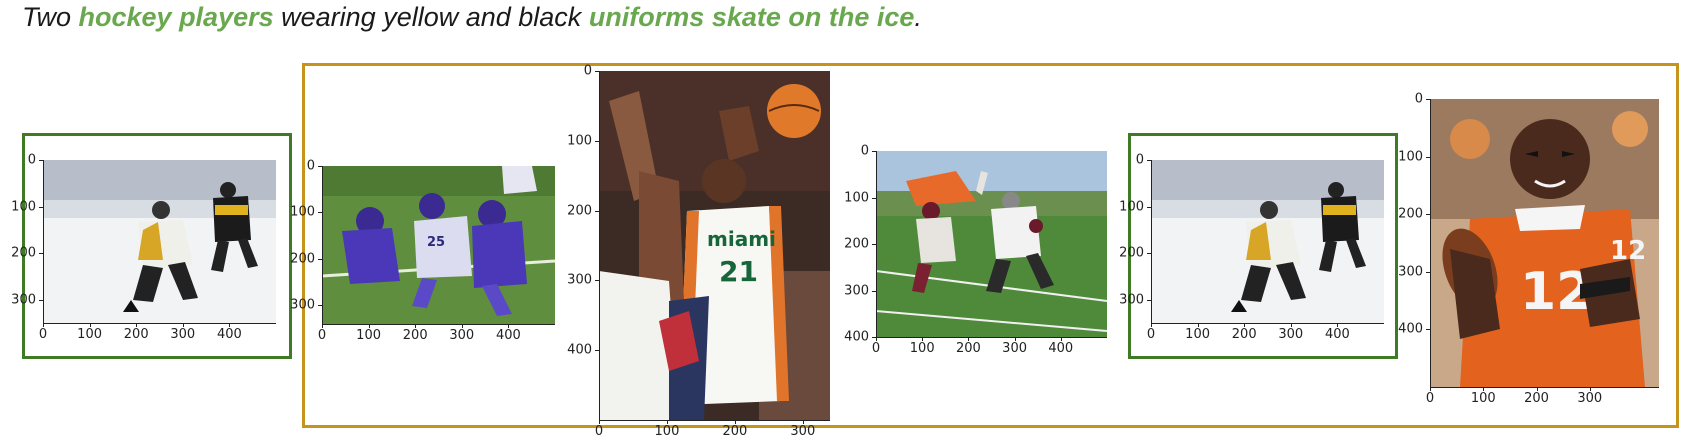 The width and height of the screenshot is (1684, 440). I want to click on hockey-image, so click(1267, 241).